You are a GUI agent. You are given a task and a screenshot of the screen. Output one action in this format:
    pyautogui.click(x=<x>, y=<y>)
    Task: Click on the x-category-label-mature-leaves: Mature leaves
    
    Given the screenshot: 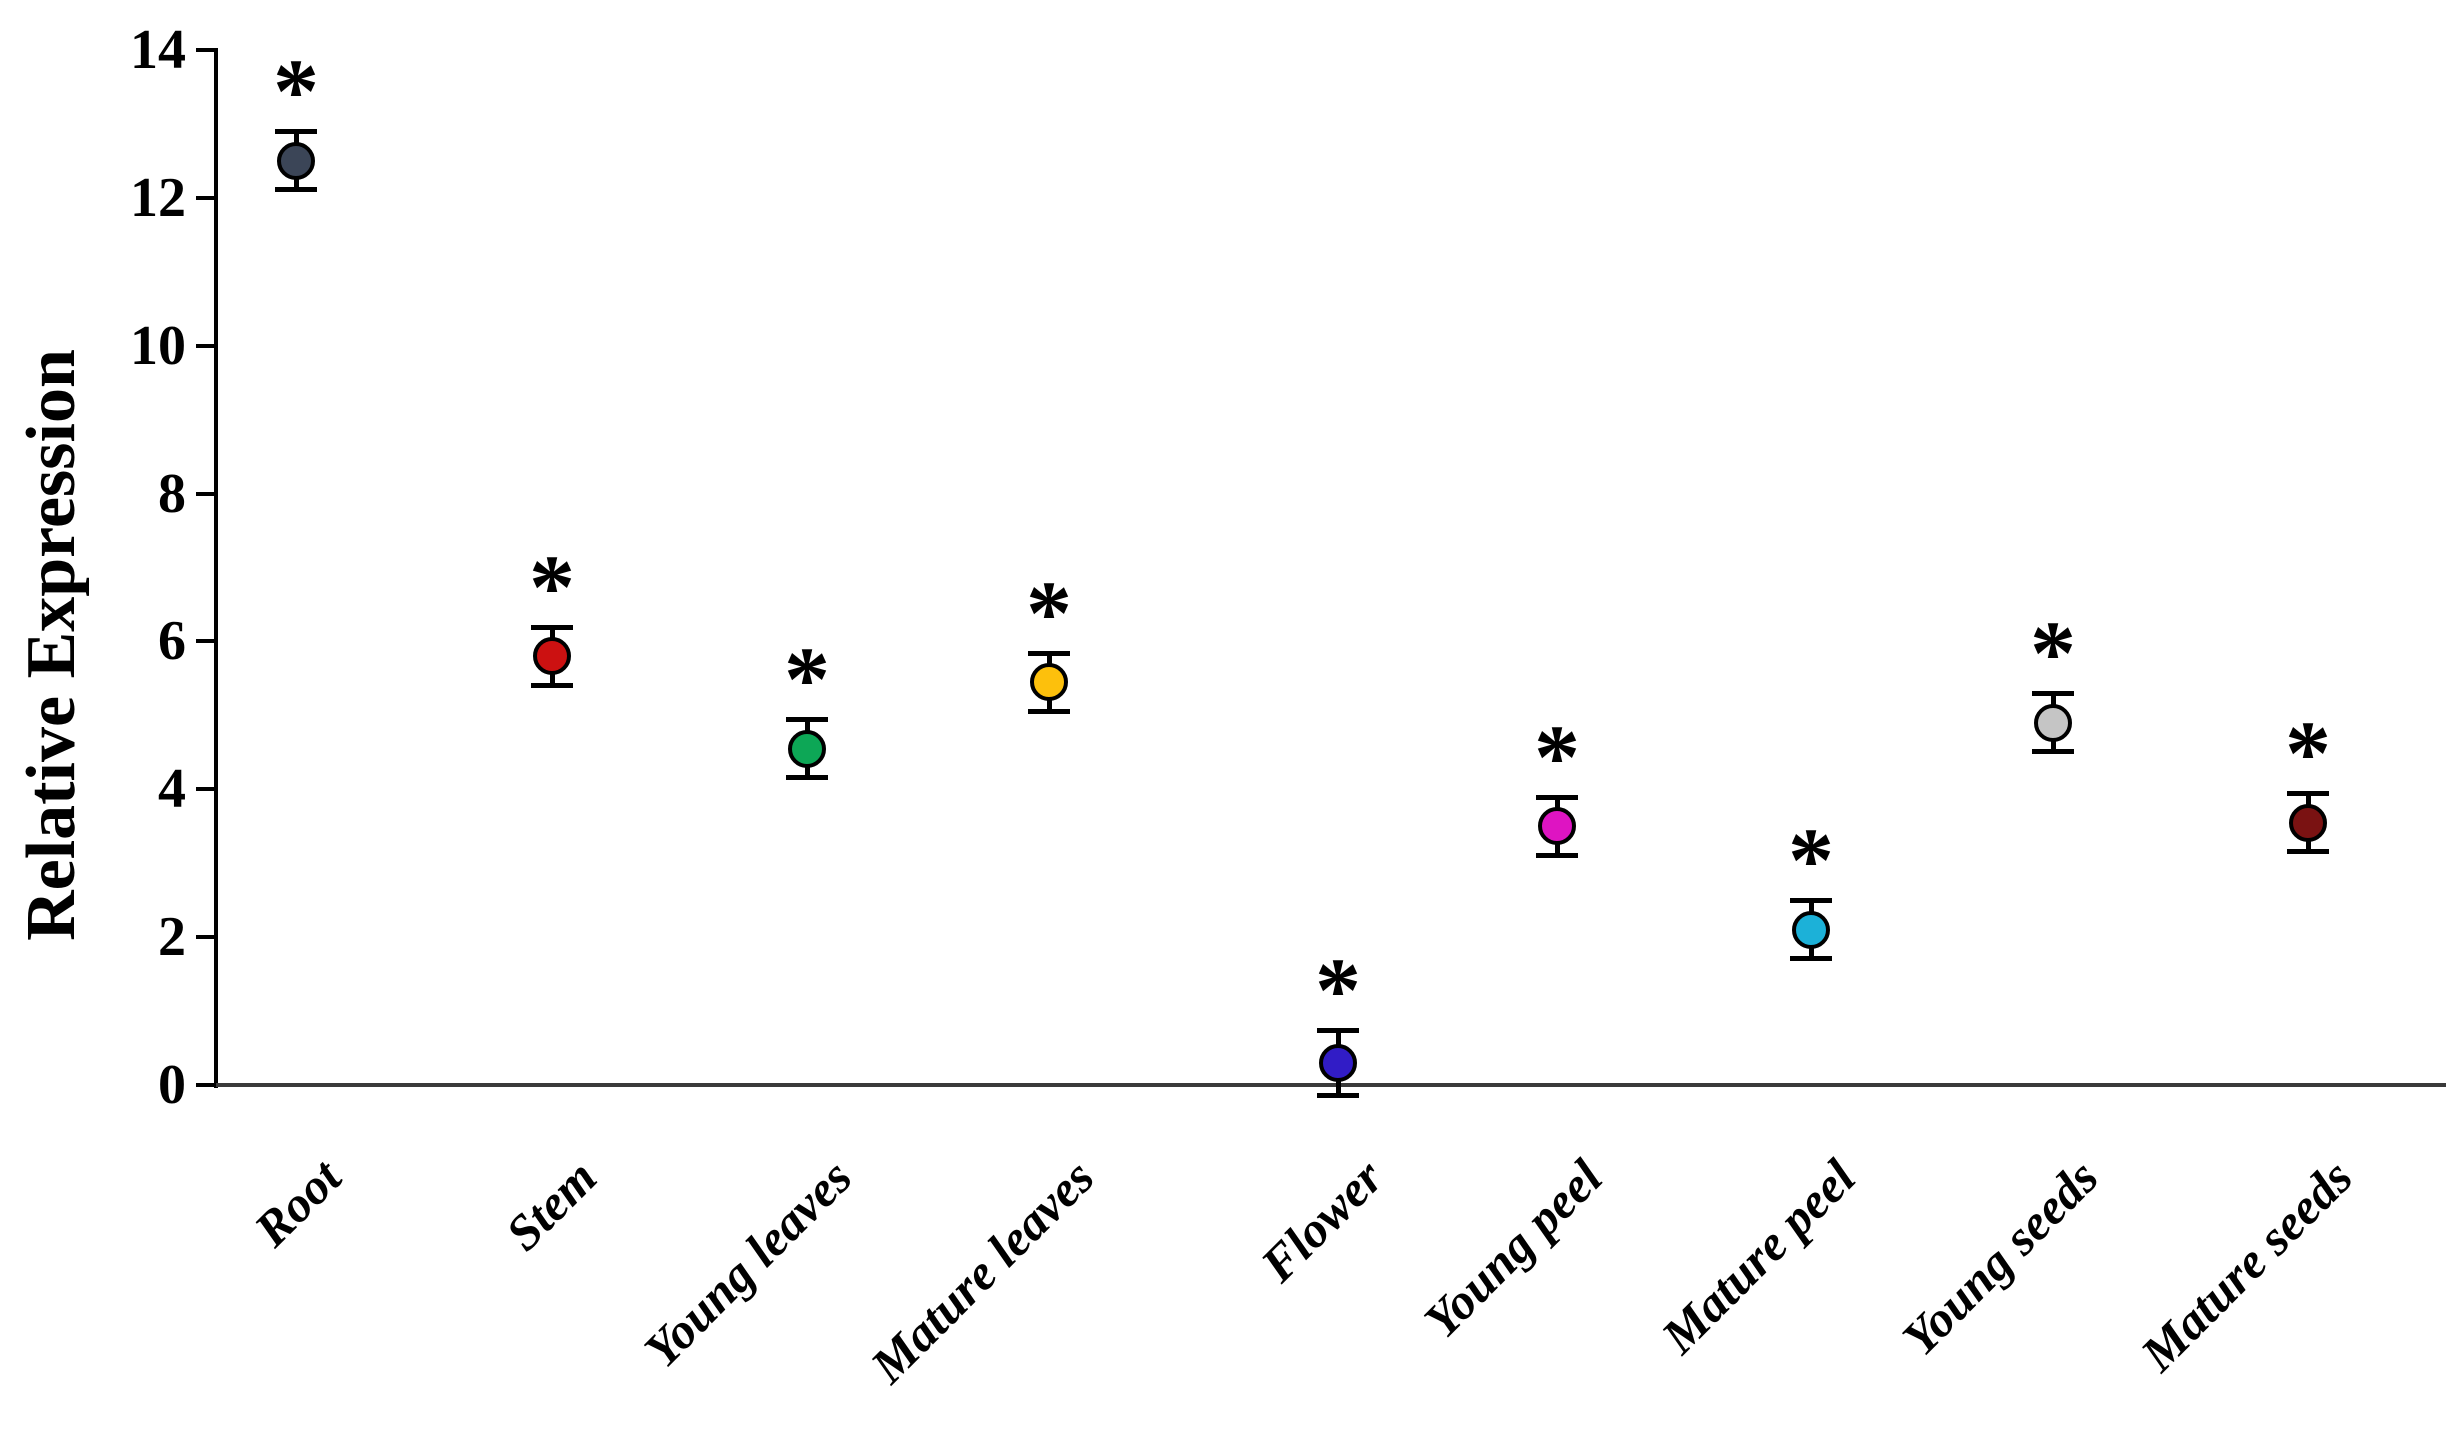 What is the action you would take?
    pyautogui.click(x=982, y=1271)
    